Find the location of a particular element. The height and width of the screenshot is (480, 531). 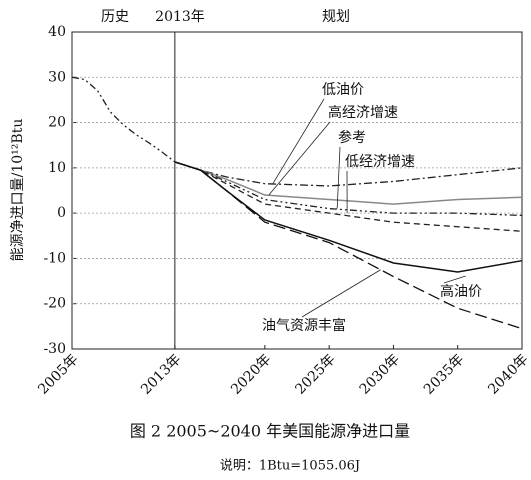

y-tick-label: 20 is located at coordinates (57, 123).